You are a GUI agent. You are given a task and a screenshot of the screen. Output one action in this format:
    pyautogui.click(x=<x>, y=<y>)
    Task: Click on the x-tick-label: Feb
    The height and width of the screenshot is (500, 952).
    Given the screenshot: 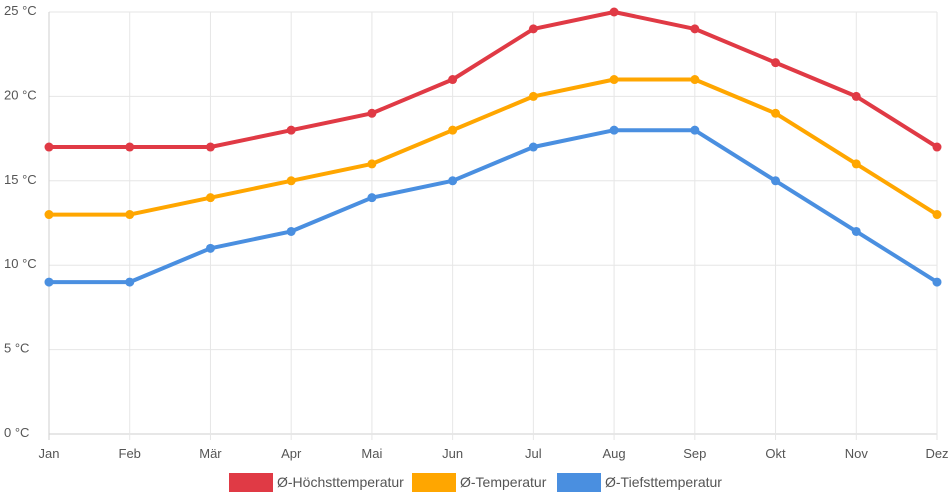 What is the action you would take?
    pyautogui.click(x=130, y=453)
    